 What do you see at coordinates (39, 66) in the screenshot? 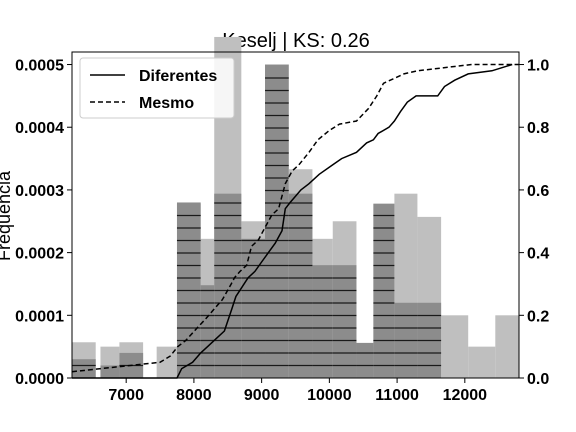
I see `y-left-tick-label-5: 0.0005` at bounding box center [39, 66].